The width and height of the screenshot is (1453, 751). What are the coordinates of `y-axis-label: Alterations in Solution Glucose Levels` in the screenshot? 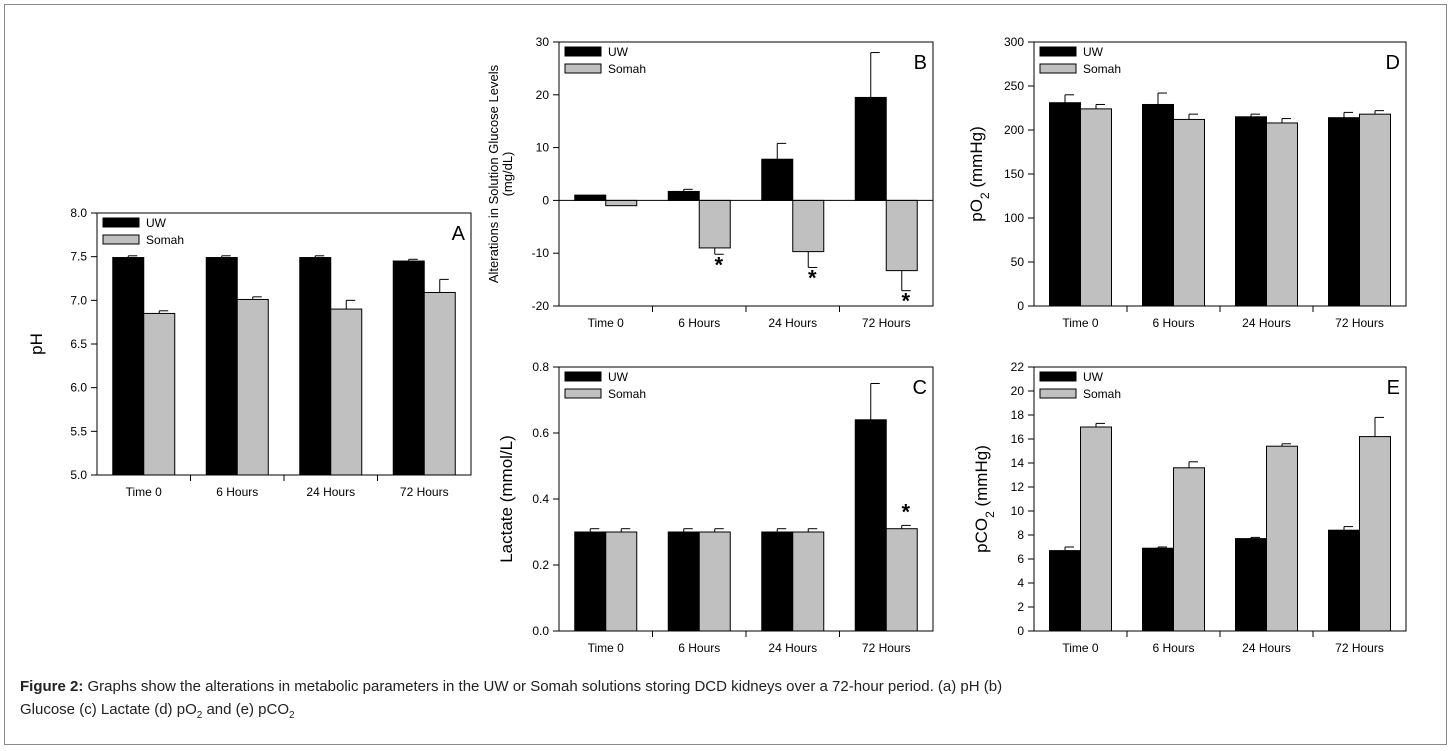 It's located at (493, 173).